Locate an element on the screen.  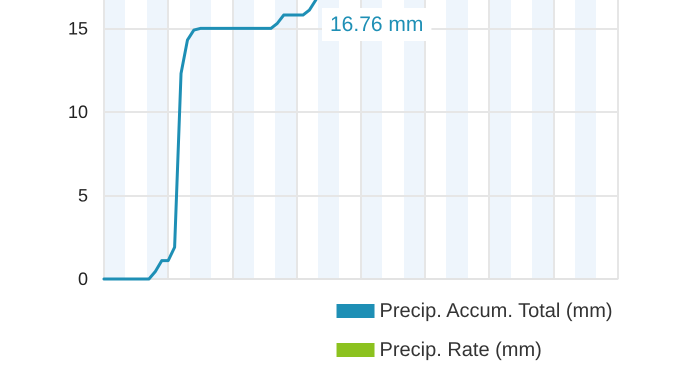
y-tick-label: 0 is located at coordinates (83, 279).